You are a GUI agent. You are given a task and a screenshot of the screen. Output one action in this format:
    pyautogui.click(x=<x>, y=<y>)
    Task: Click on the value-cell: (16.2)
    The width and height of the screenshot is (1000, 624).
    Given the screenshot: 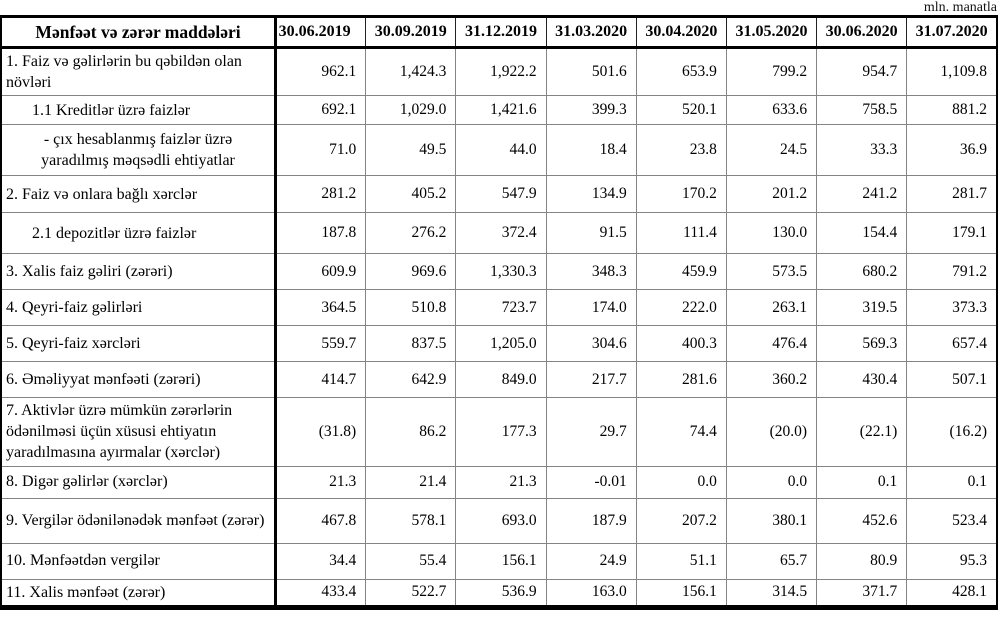 What is the action you would take?
    pyautogui.click(x=952, y=432)
    